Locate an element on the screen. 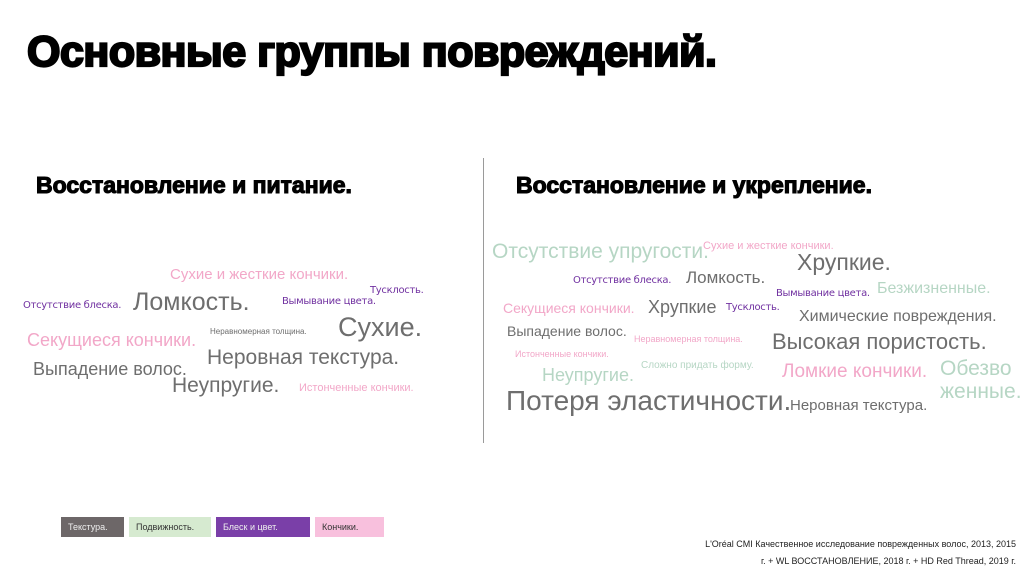 Image resolution: width=1024 pixels, height=576 pixels. legend-item-texture: Текстура. is located at coordinates (92, 527).